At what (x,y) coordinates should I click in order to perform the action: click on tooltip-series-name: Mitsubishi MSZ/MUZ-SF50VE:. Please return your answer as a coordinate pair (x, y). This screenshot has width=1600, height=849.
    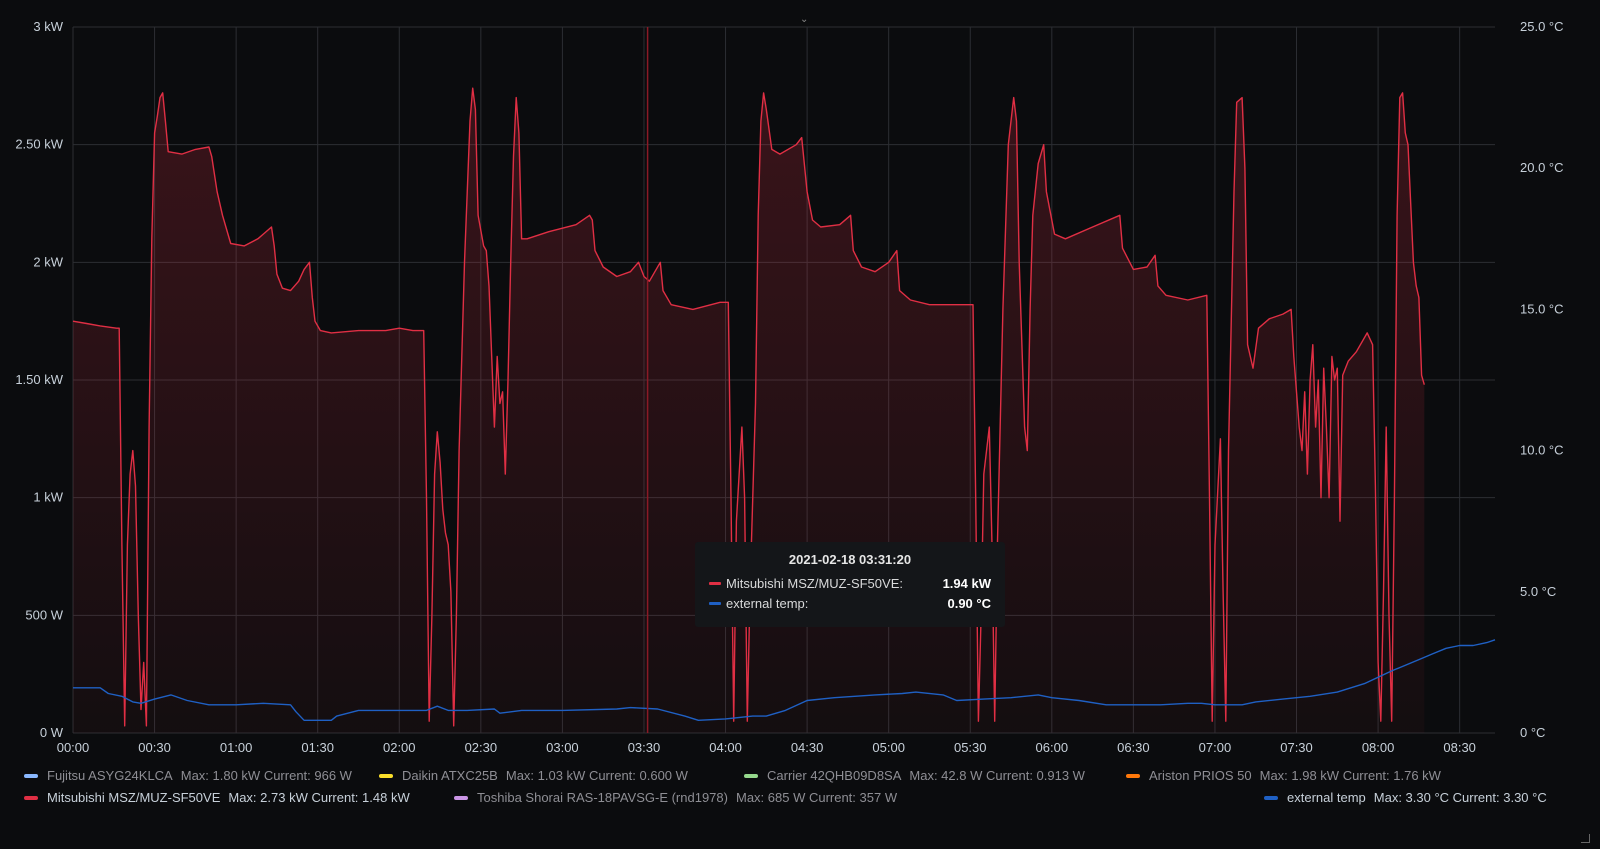
    Looking at the image, I should click on (814, 583).